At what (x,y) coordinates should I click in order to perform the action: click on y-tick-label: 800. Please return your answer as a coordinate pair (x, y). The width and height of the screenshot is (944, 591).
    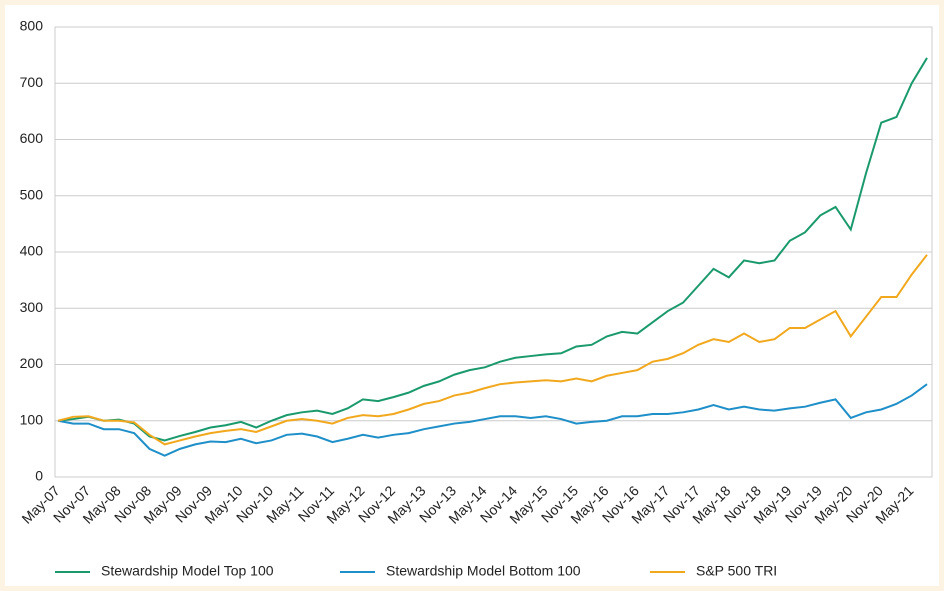
    Looking at the image, I should click on (32, 26).